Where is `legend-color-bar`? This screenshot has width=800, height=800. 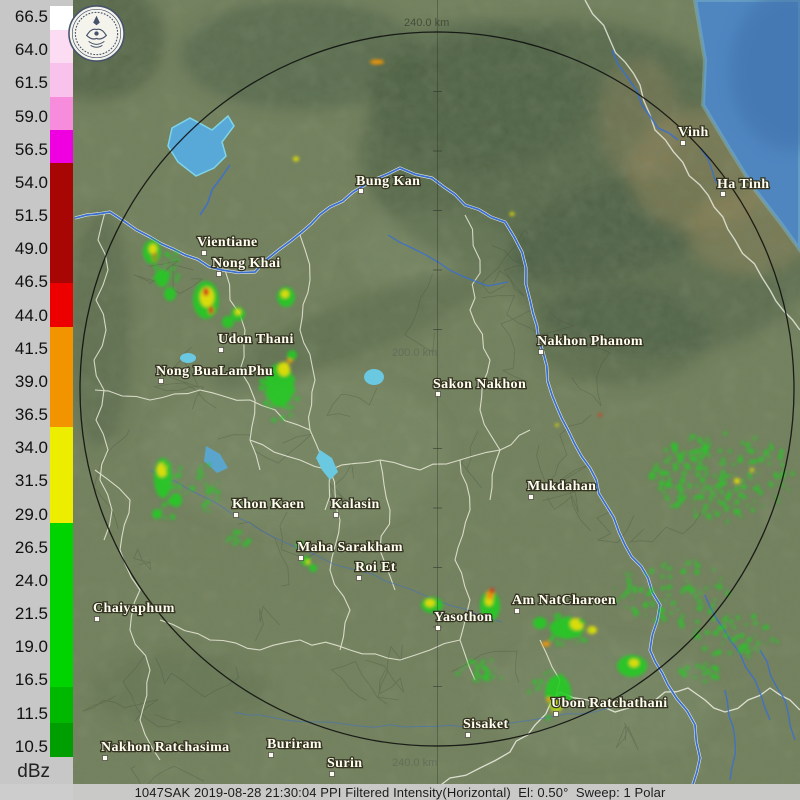 legend-color-bar is located at coordinates (61, 381).